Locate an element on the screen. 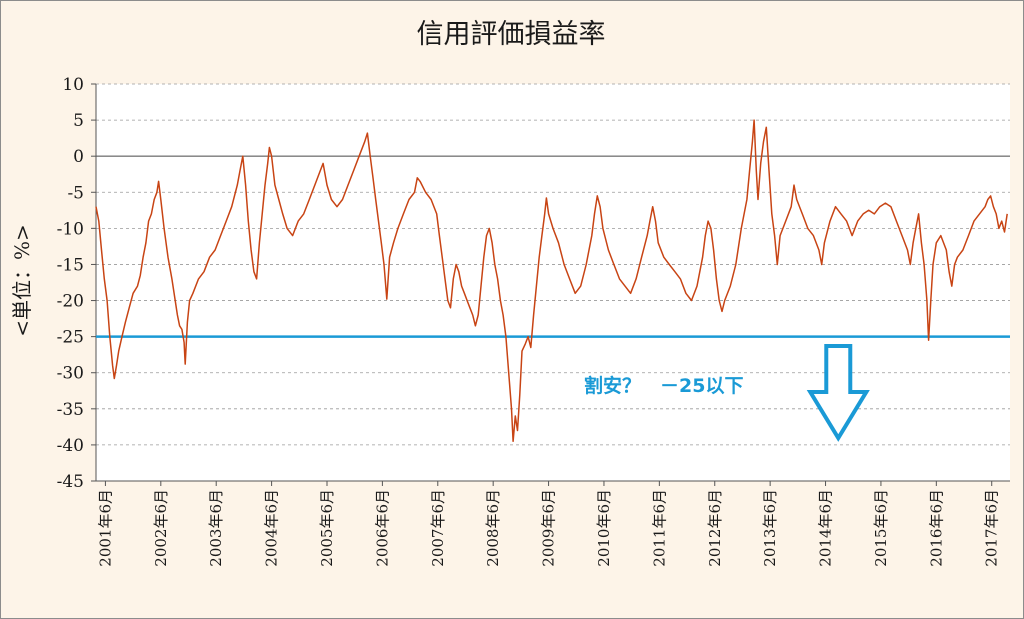  y-tick-label: 0 is located at coordinates (78, 157).